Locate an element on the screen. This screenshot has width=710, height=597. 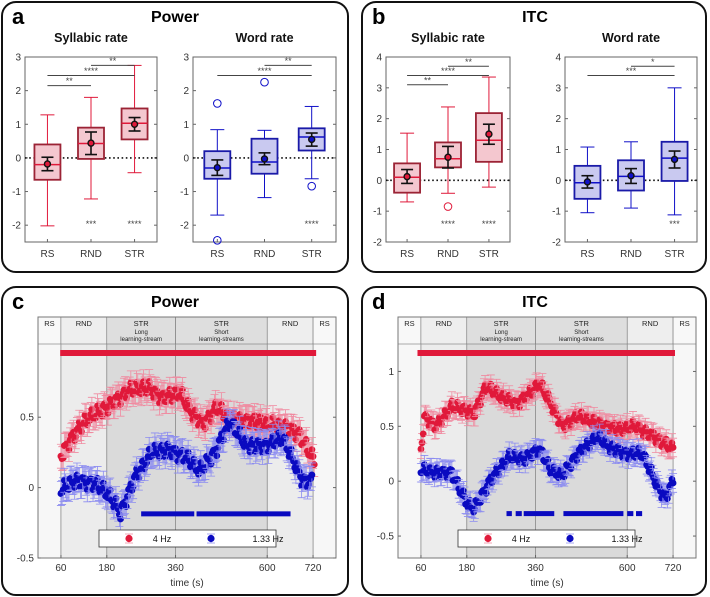
phase-label: STR is located at coordinates (502, 323).